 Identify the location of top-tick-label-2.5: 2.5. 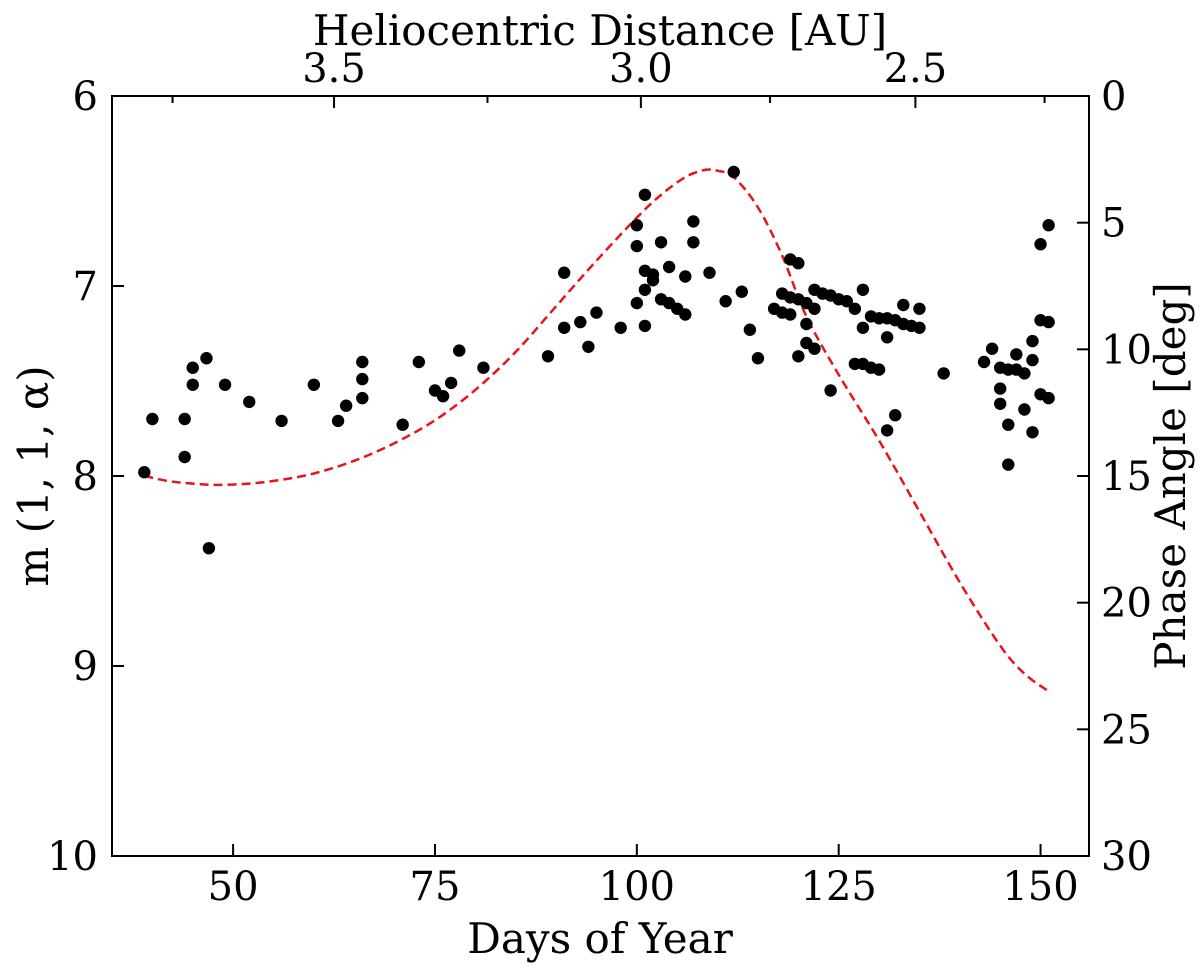
(916, 69).